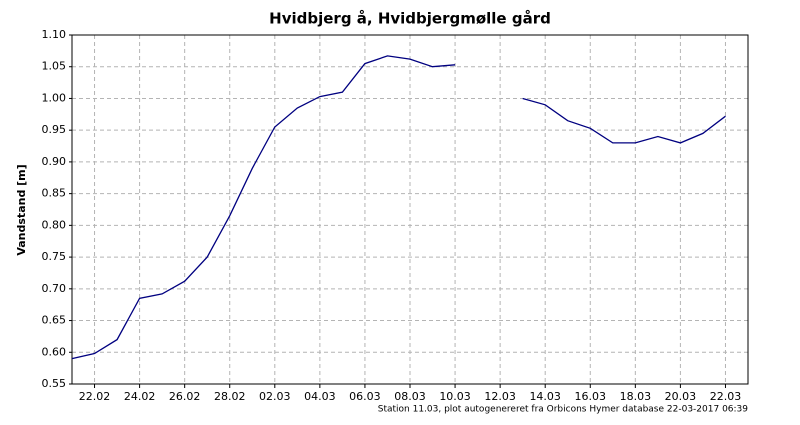  I want to click on x-tick-label: 08.03, so click(410, 396).